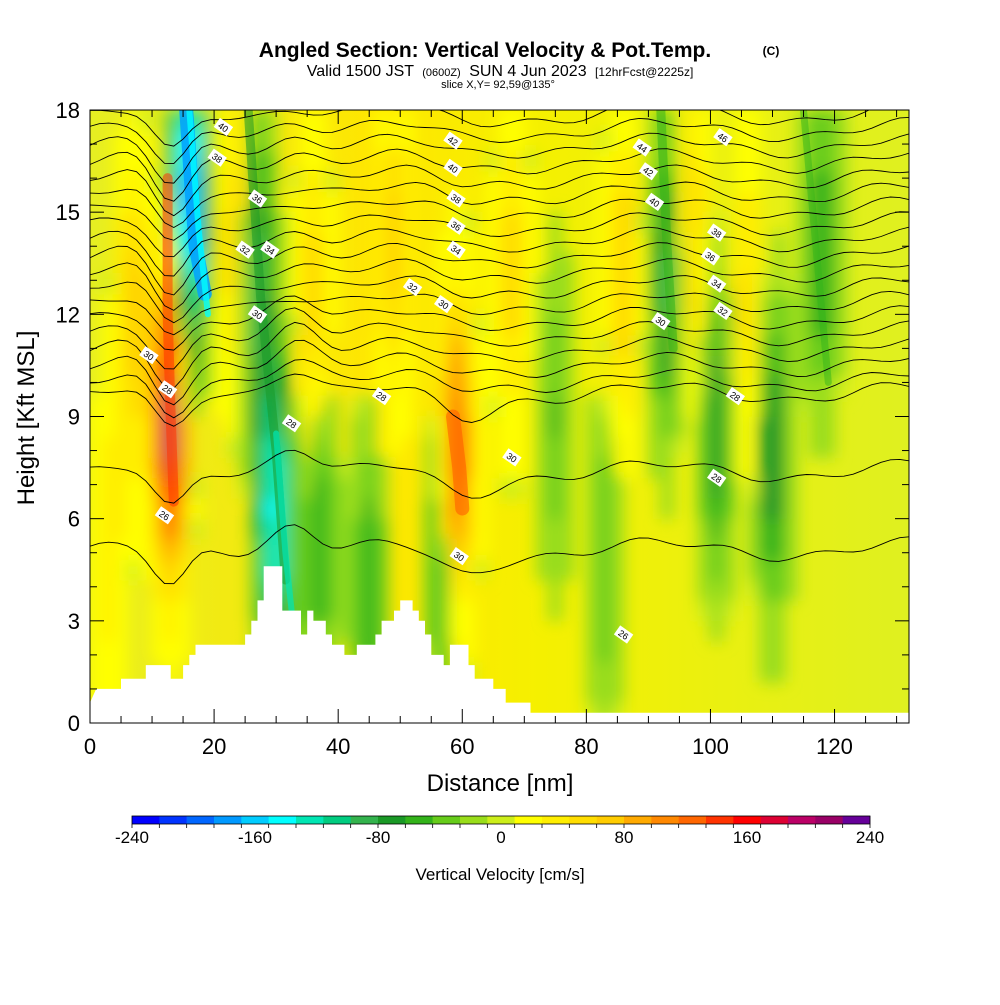 Image resolution: width=1000 pixels, height=1005 pixels. Describe the element at coordinates (462, 746) in the screenshot. I see `x-tick-label: 60` at that location.